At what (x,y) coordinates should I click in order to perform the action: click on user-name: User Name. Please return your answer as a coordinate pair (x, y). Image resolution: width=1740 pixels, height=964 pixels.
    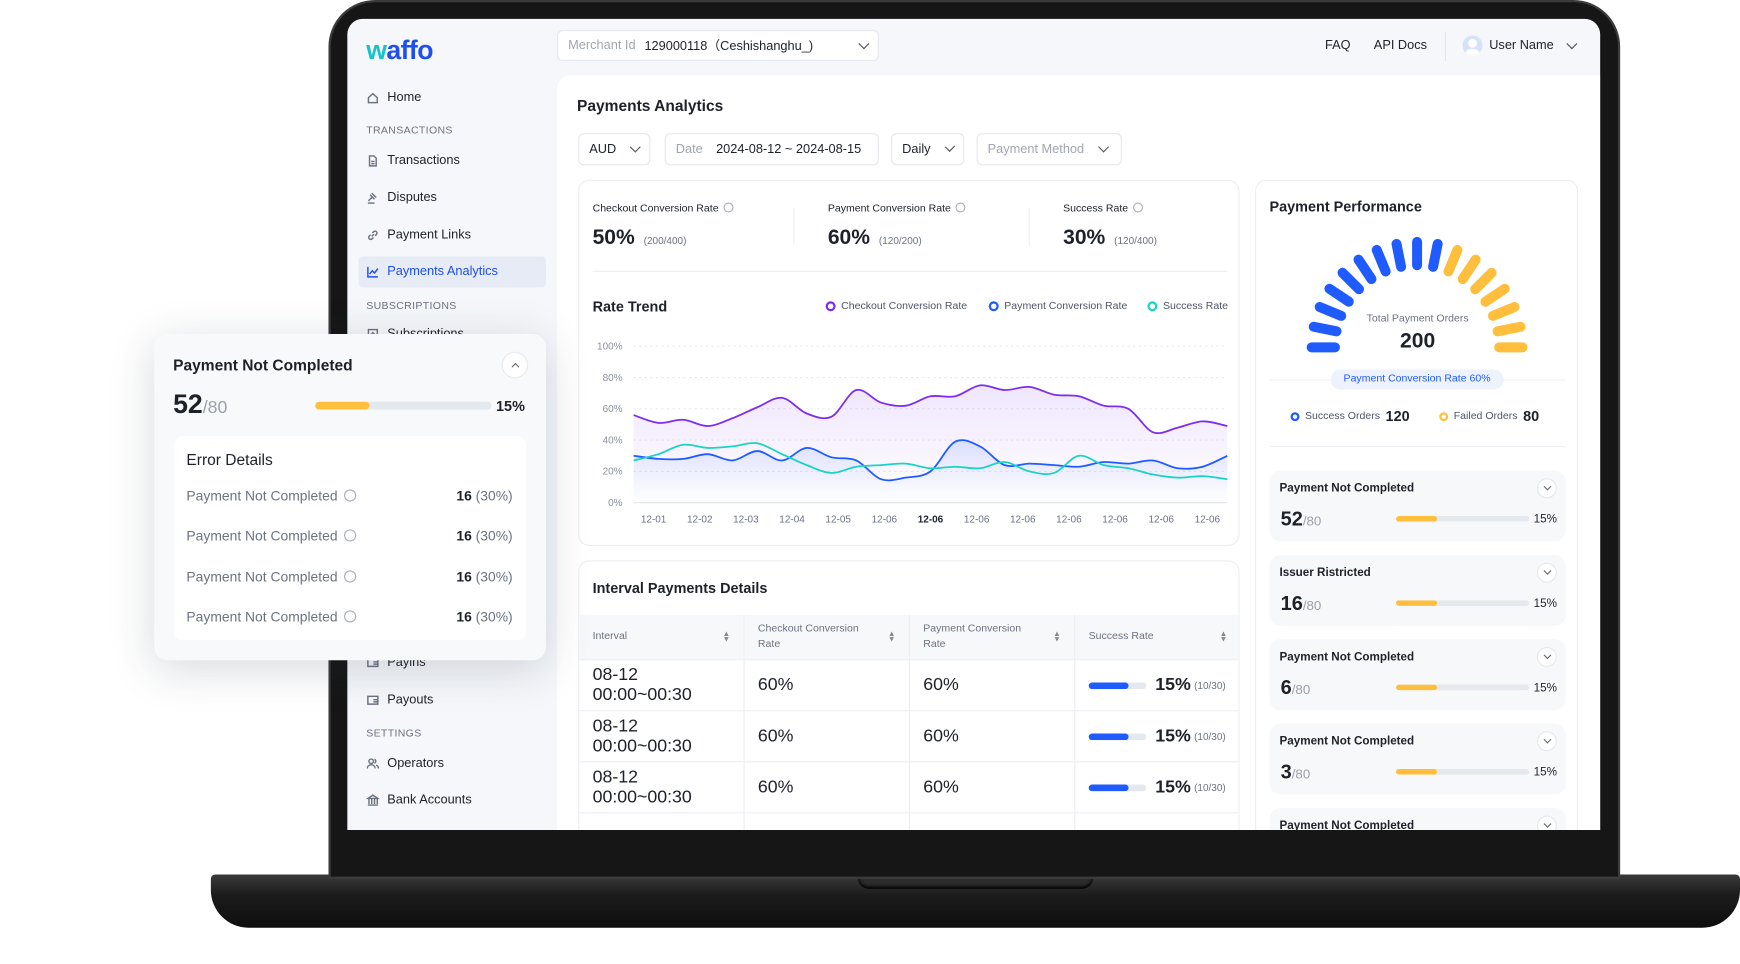
    Looking at the image, I should click on (1521, 45).